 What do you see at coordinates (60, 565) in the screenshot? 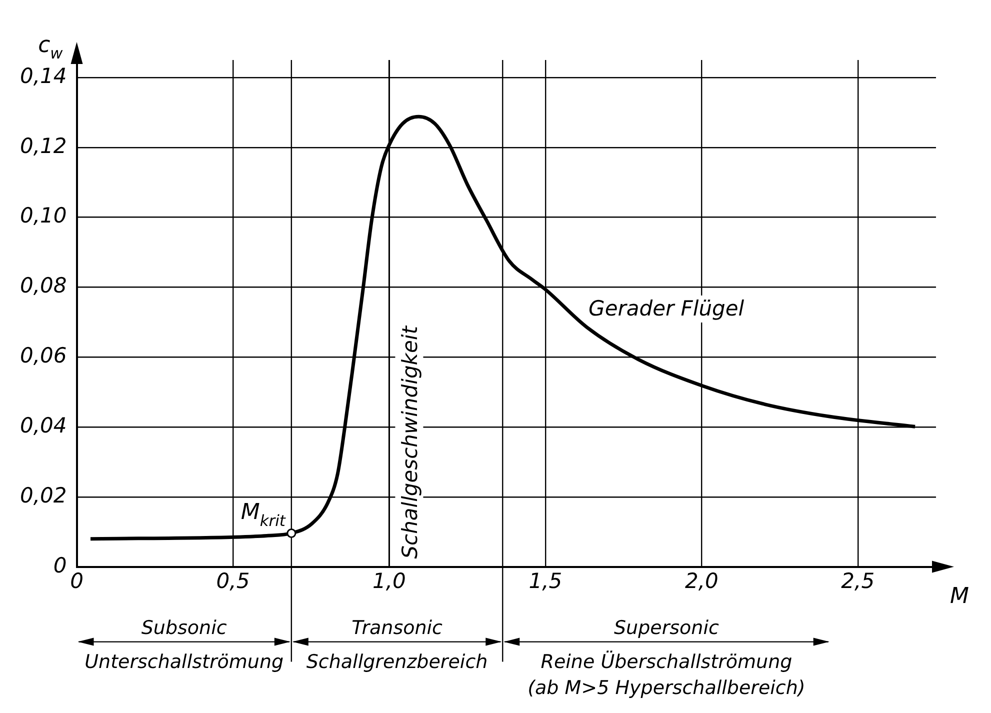
I see `y-tick-label: 0` at bounding box center [60, 565].